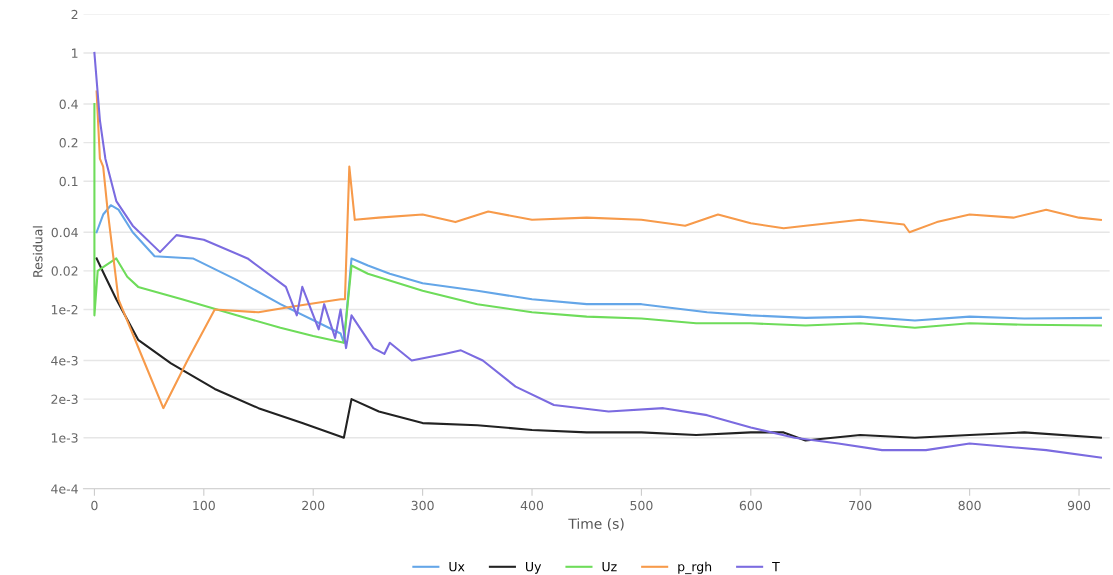 The height and width of the screenshot is (575, 1113). What do you see at coordinates (534, 568) in the screenshot?
I see `legend-label: Uy` at bounding box center [534, 568].